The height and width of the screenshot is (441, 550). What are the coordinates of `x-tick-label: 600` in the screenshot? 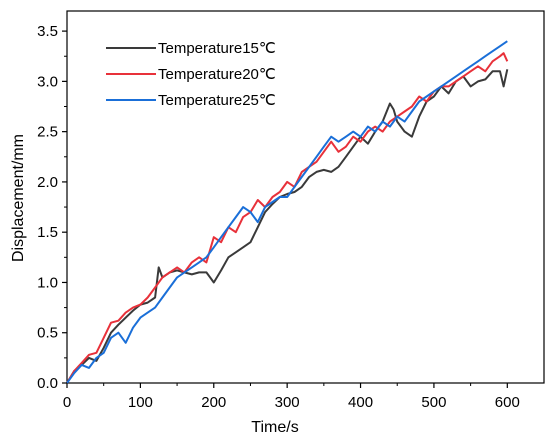 It's located at (507, 402).